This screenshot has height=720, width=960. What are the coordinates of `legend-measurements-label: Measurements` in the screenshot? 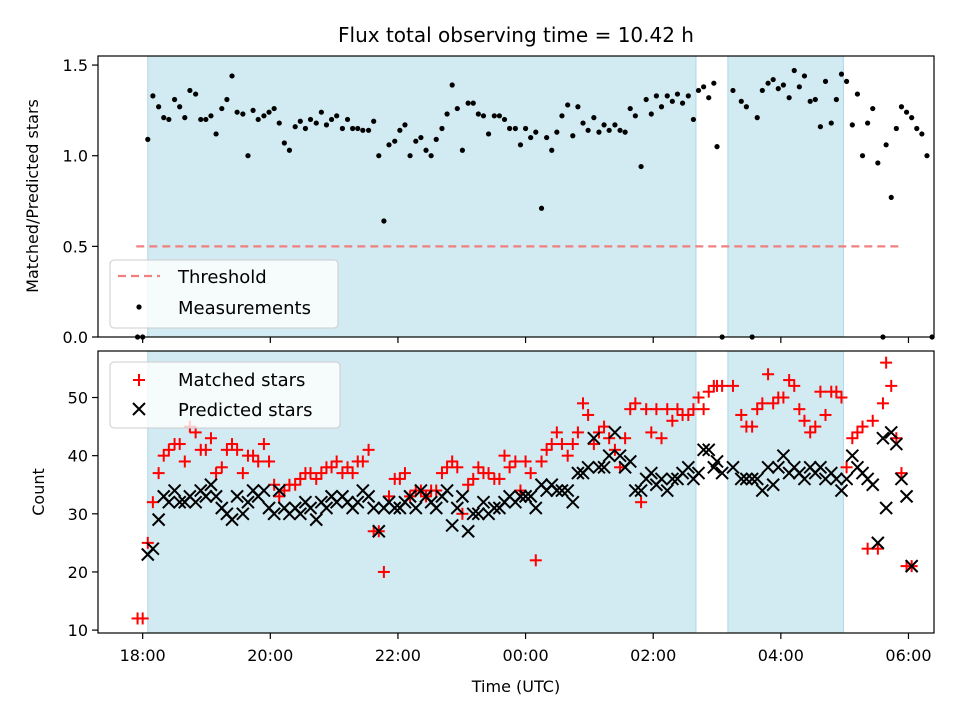 It's located at (244, 308).